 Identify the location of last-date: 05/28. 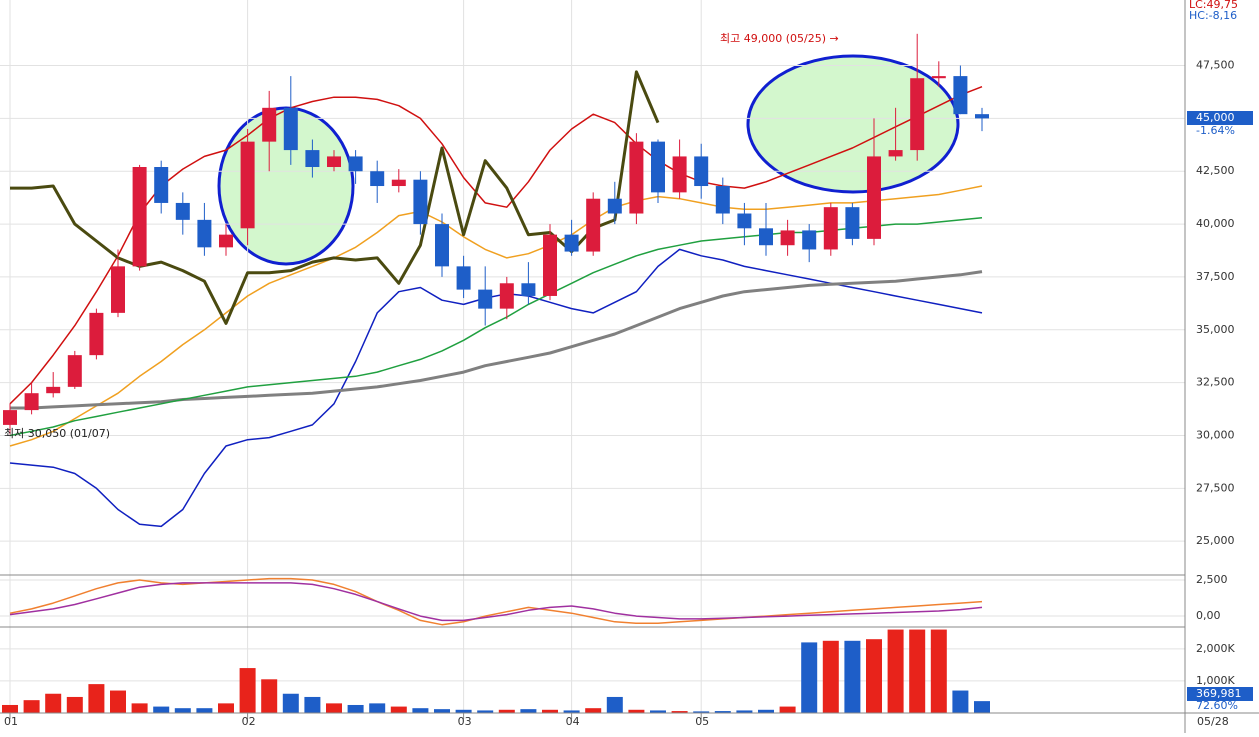
(1213, 721).